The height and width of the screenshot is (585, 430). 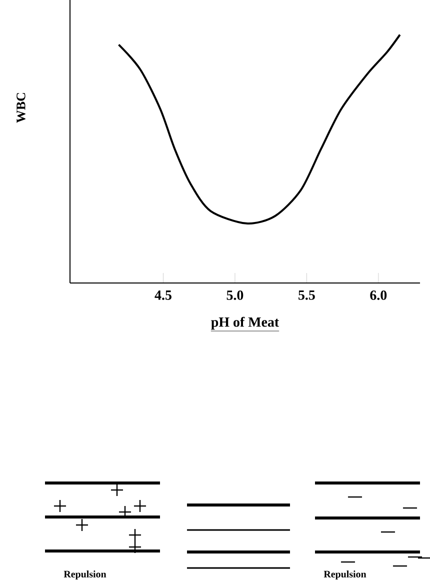 What do you see at coordinates (163, 295) in the screenshot?
I see `x-tick-label: 4.5` at bounding box center [163, 295].